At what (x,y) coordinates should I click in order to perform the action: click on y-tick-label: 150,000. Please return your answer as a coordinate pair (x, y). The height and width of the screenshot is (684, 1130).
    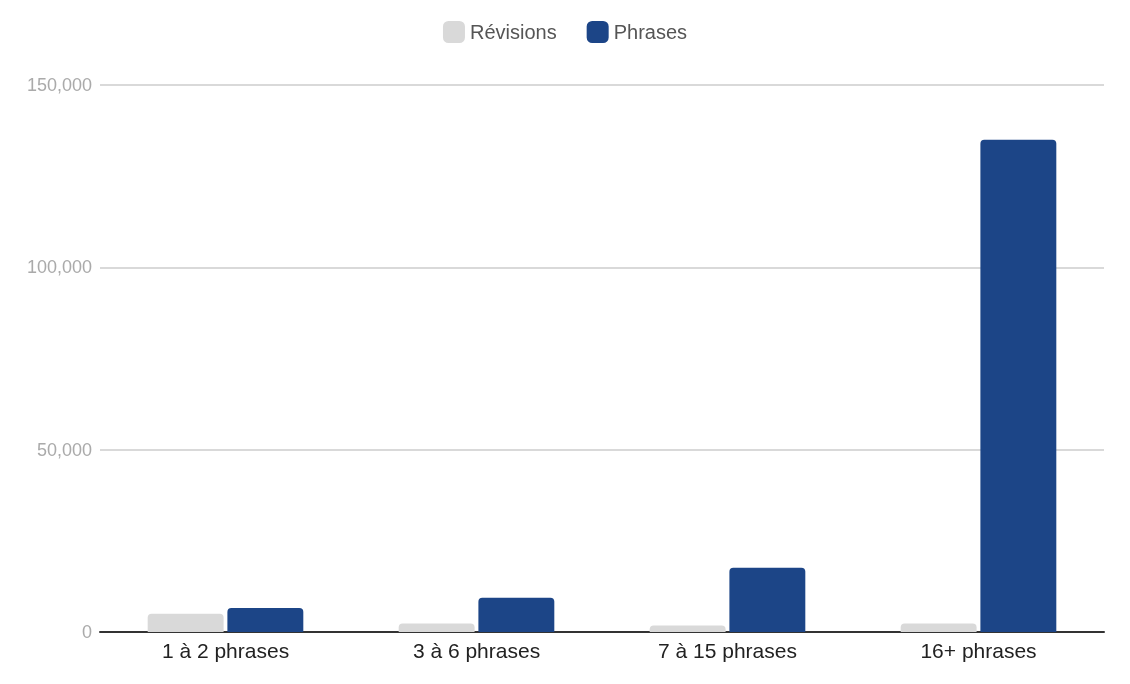
    Looking at the image, I should click on (59, 85).